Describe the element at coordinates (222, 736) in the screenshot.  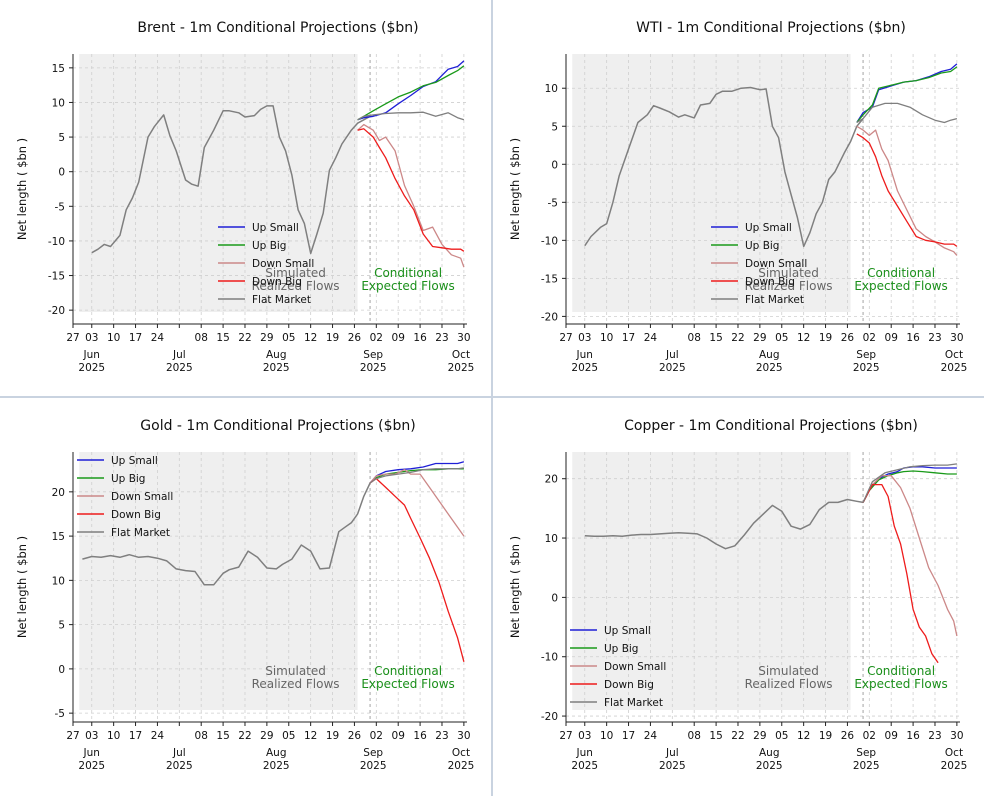
I see `gold-xtick-label-7: 15` at that location.